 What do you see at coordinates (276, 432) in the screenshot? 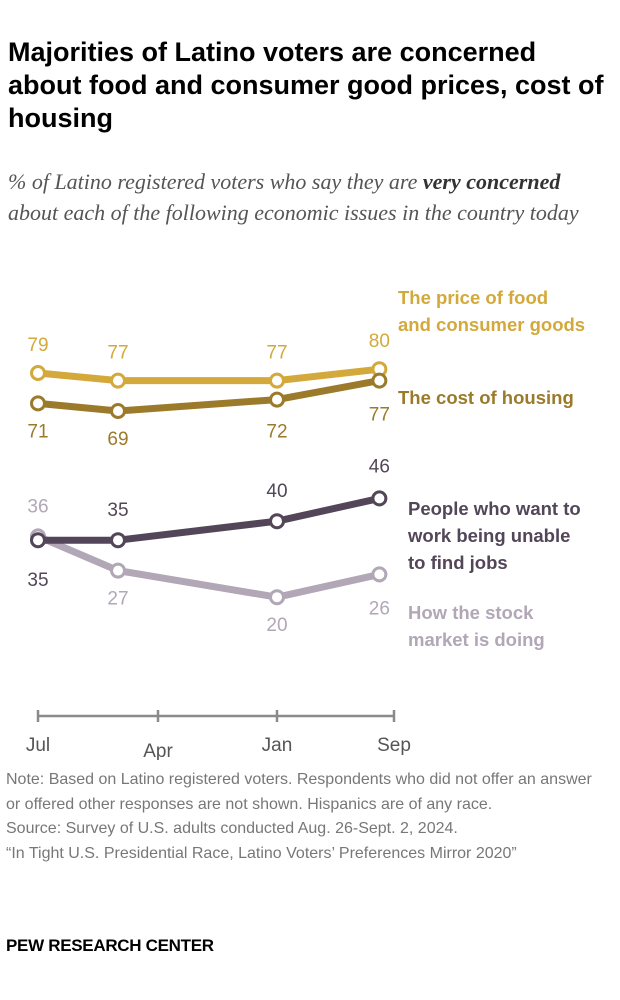
I see `data-label: 72` at bounding box center [276, 432].